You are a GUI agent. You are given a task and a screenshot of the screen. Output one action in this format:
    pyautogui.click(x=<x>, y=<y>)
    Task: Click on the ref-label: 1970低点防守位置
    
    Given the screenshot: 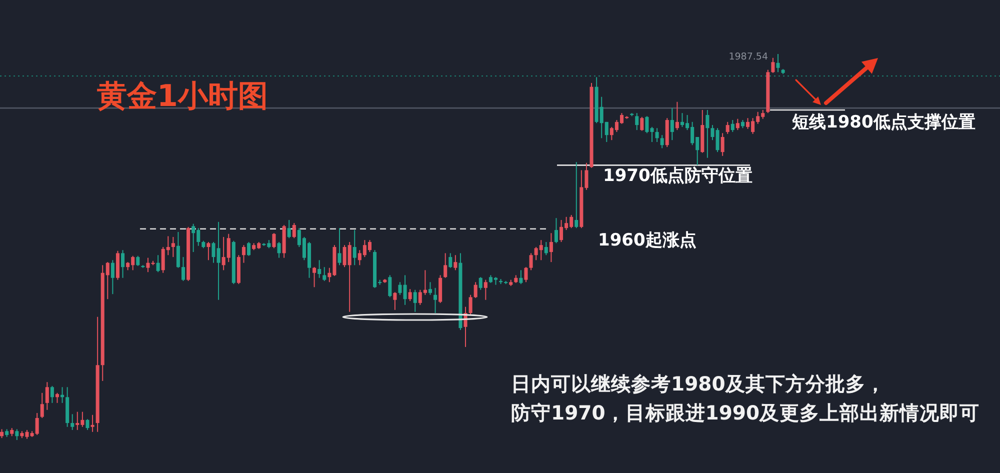 What is the action you would take?
    pyautogui.click(x=677, y=176)
    